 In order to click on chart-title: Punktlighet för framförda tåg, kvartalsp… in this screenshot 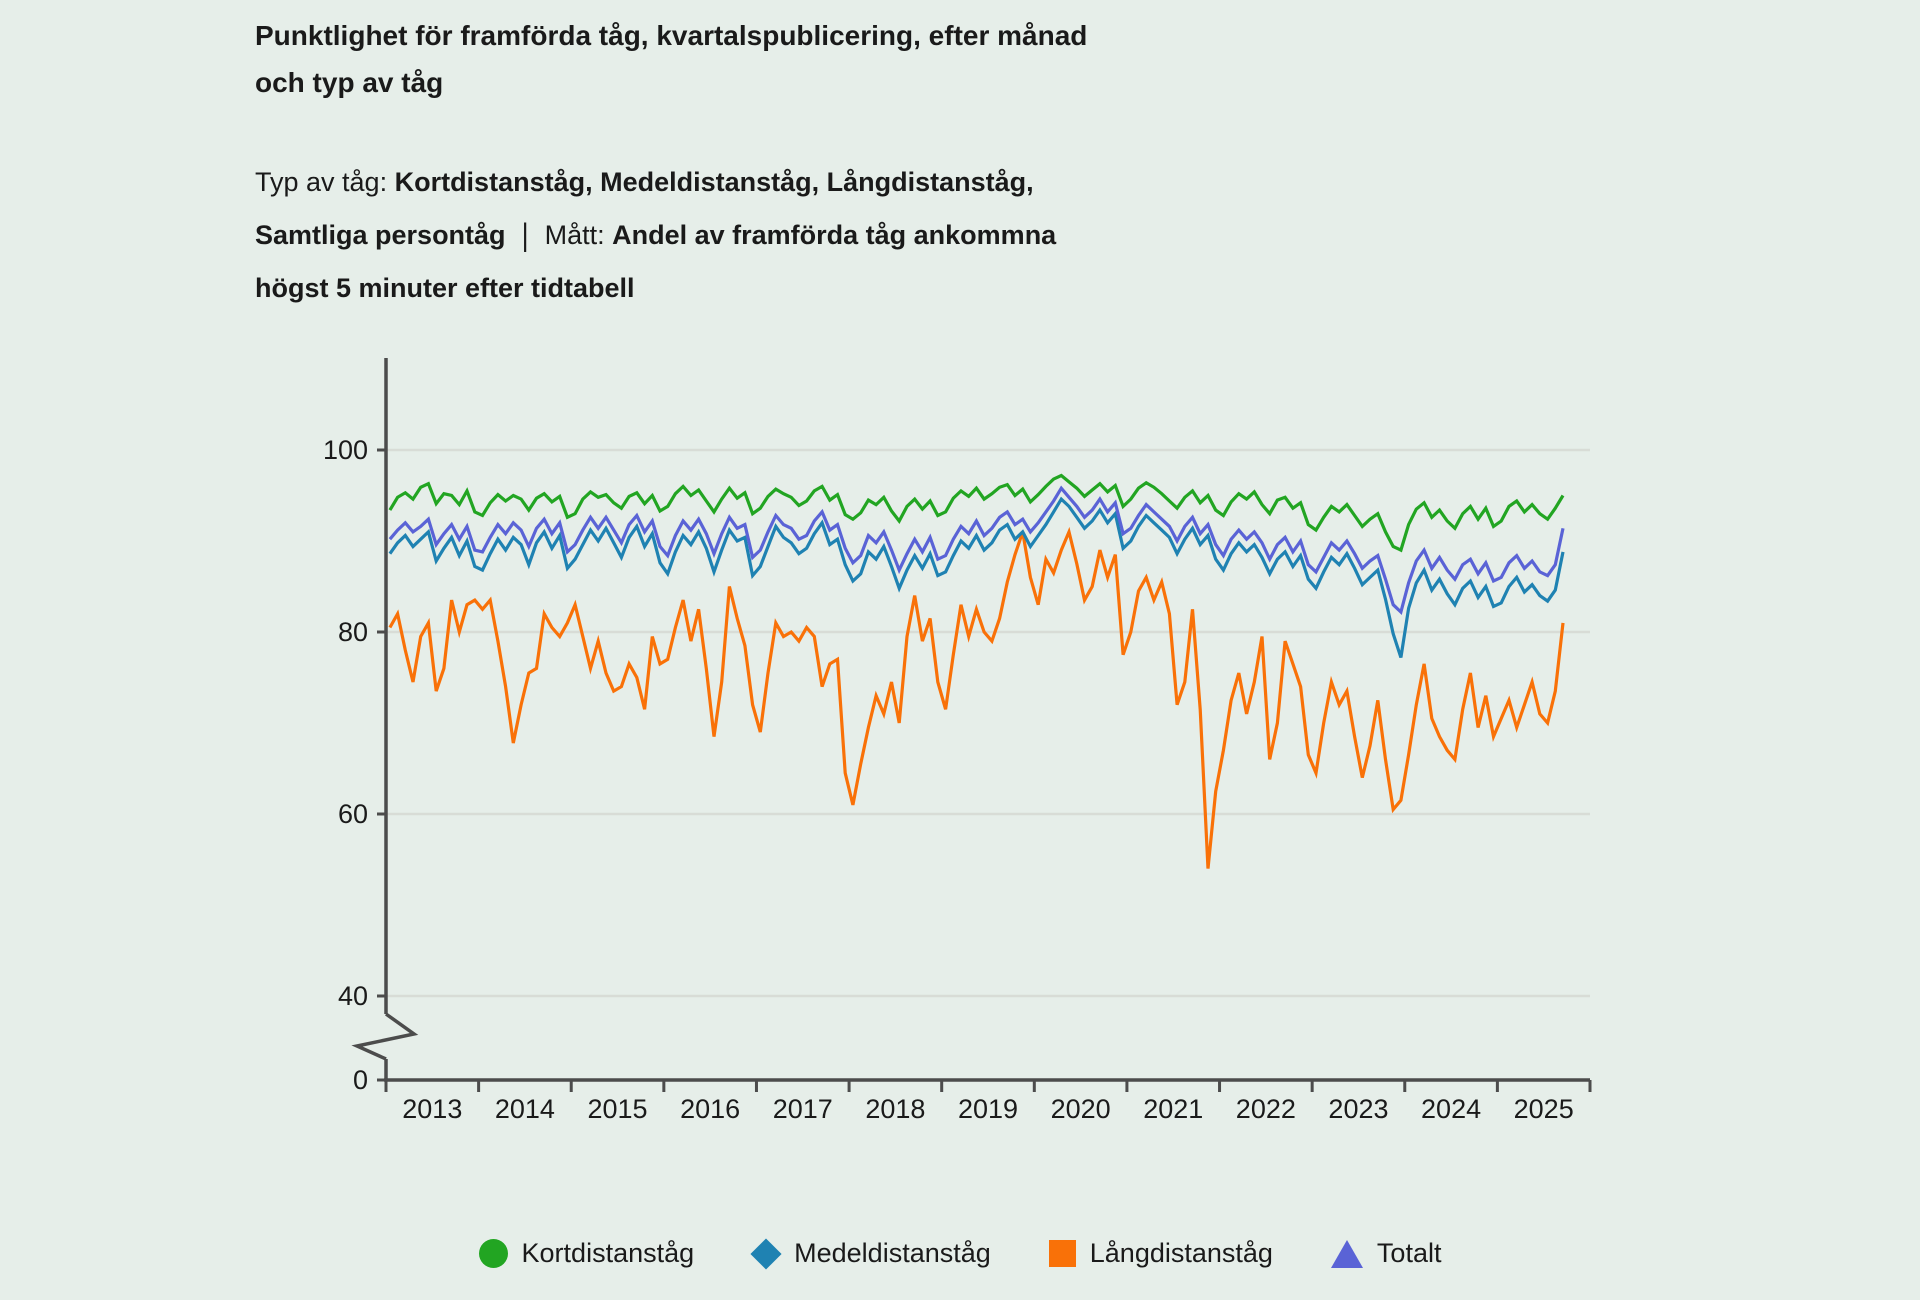, I will do `click(671, 59)`.